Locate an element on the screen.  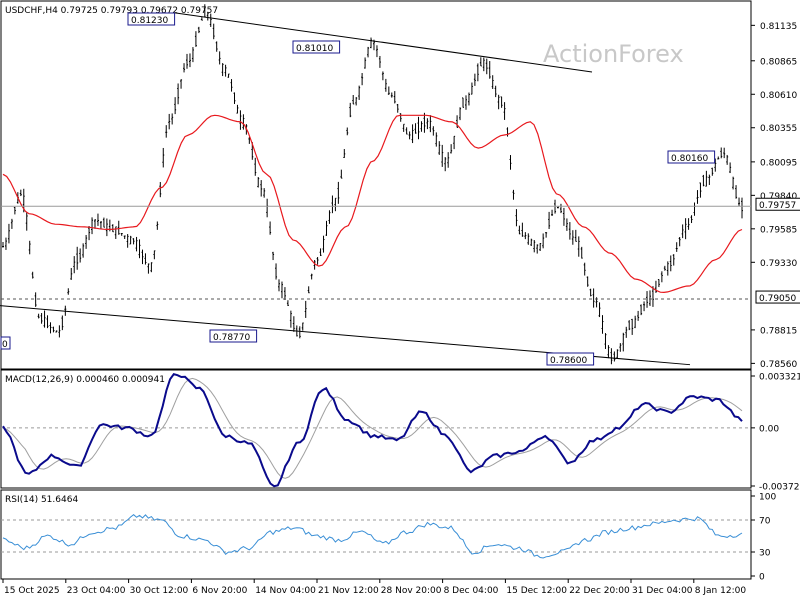
x-tick-label: 6 Nov 20:00 is located at coordinates (219, 591).